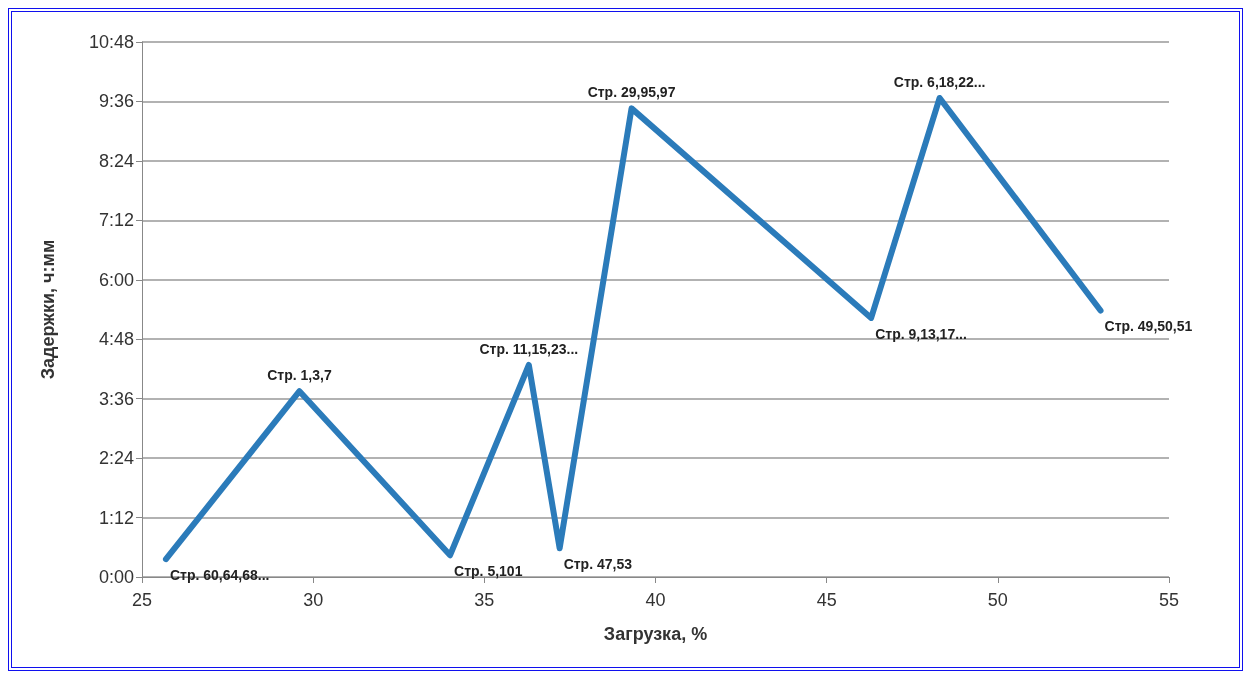 Image resolution: width=1251 pixels, height=679 pixels. I want to click on y-tick-label: 9:36, so click(116, 101).